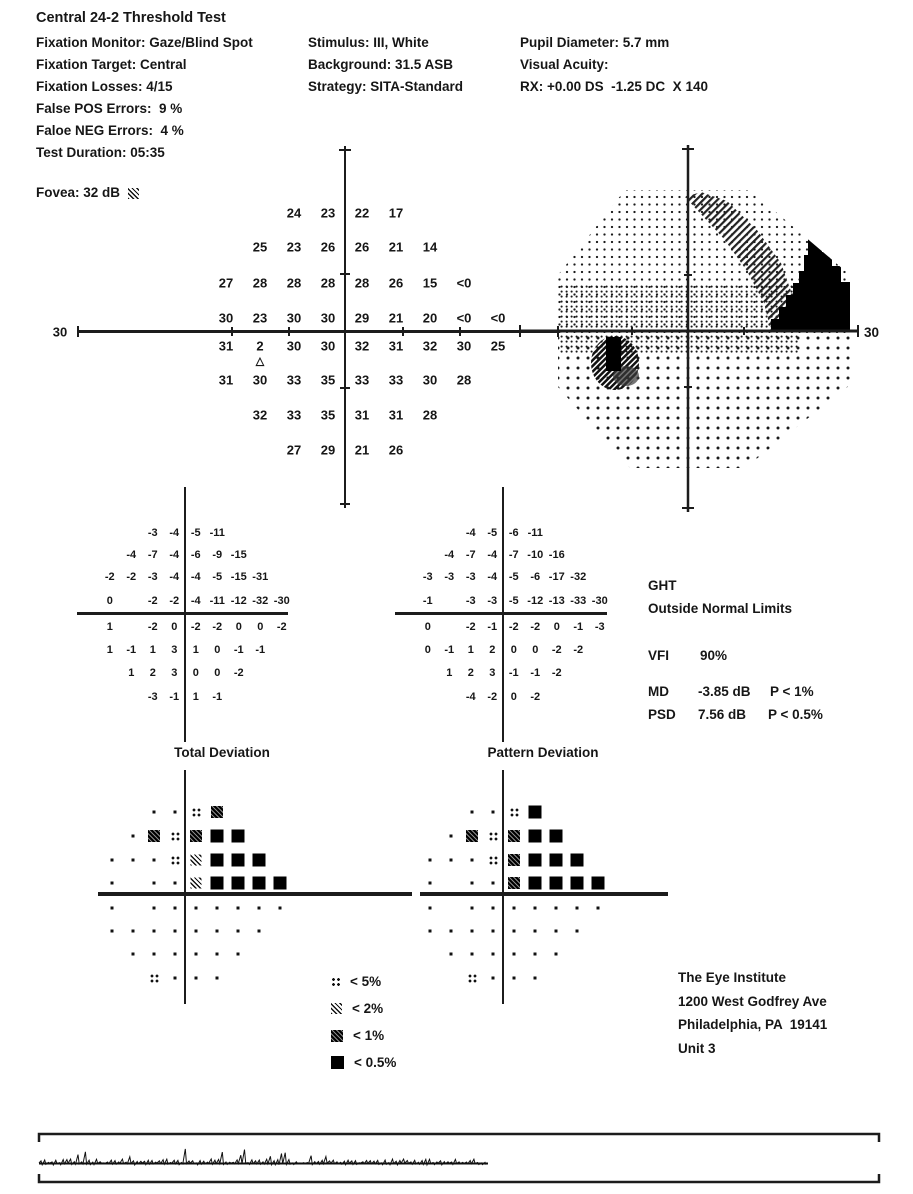 The height and width of the screenshot is (1194, 913). Describe the element at coordinates (614, 86) in the screenshot. I see `test-parameter: RX: +0.00 DS -1.25 DC X 140` at that location.